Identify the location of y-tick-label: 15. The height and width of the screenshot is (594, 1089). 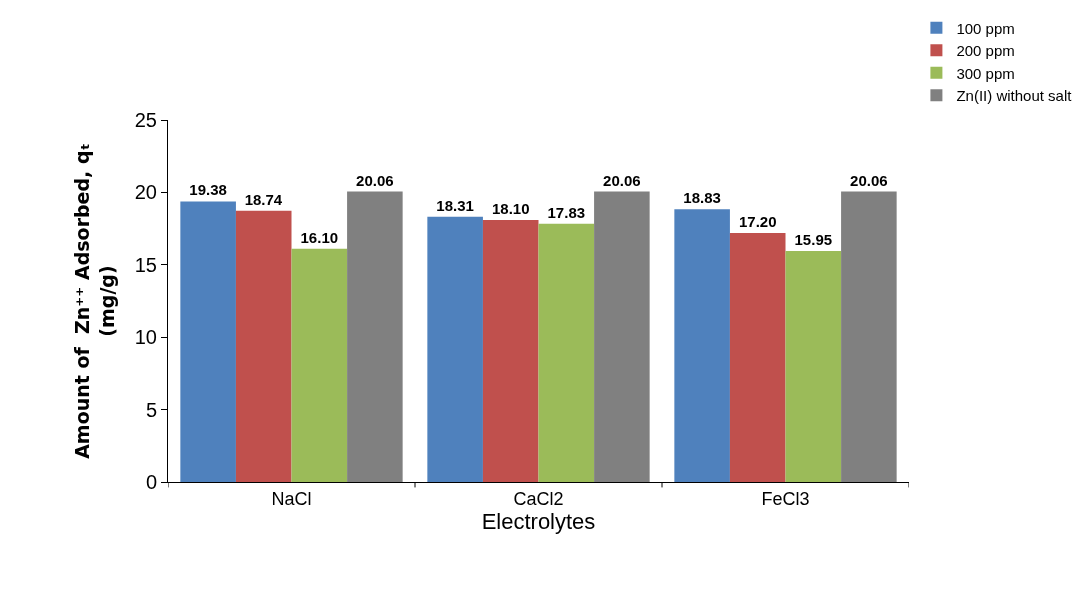
(145, 264).